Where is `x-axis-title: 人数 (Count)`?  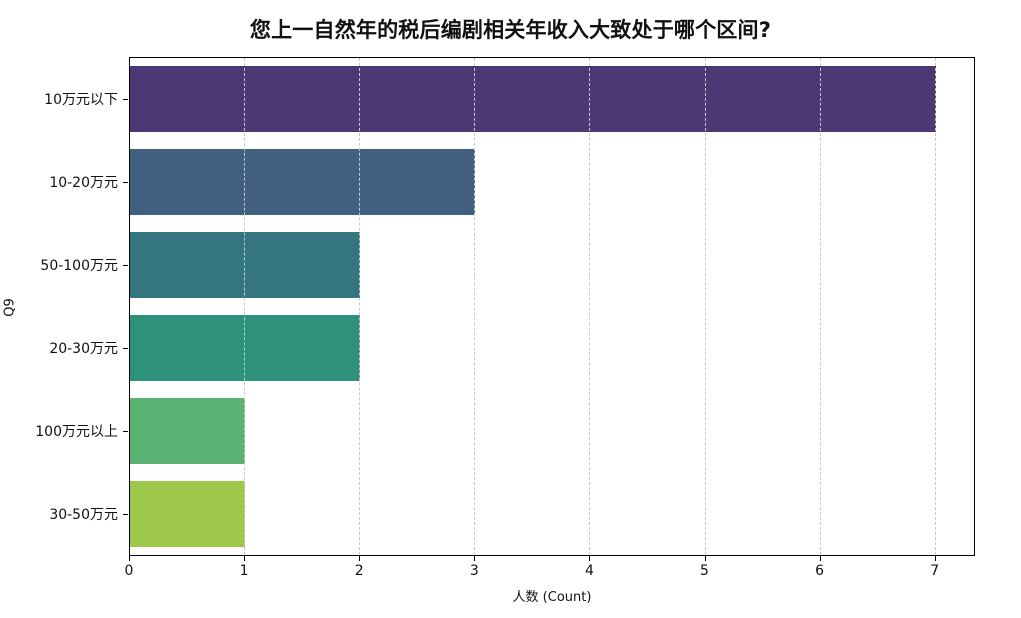
x-axis-title: 人数 (Count) is located at coordinates (552, 597).